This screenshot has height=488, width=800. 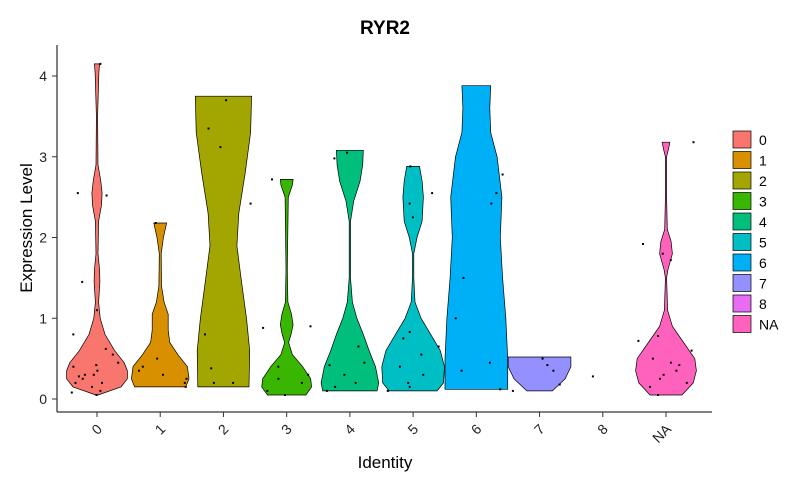 What do you see at coordinates (476, 429) in the screenshot?
I see `x-tick-label: 6` at bounding box center [476, 429].